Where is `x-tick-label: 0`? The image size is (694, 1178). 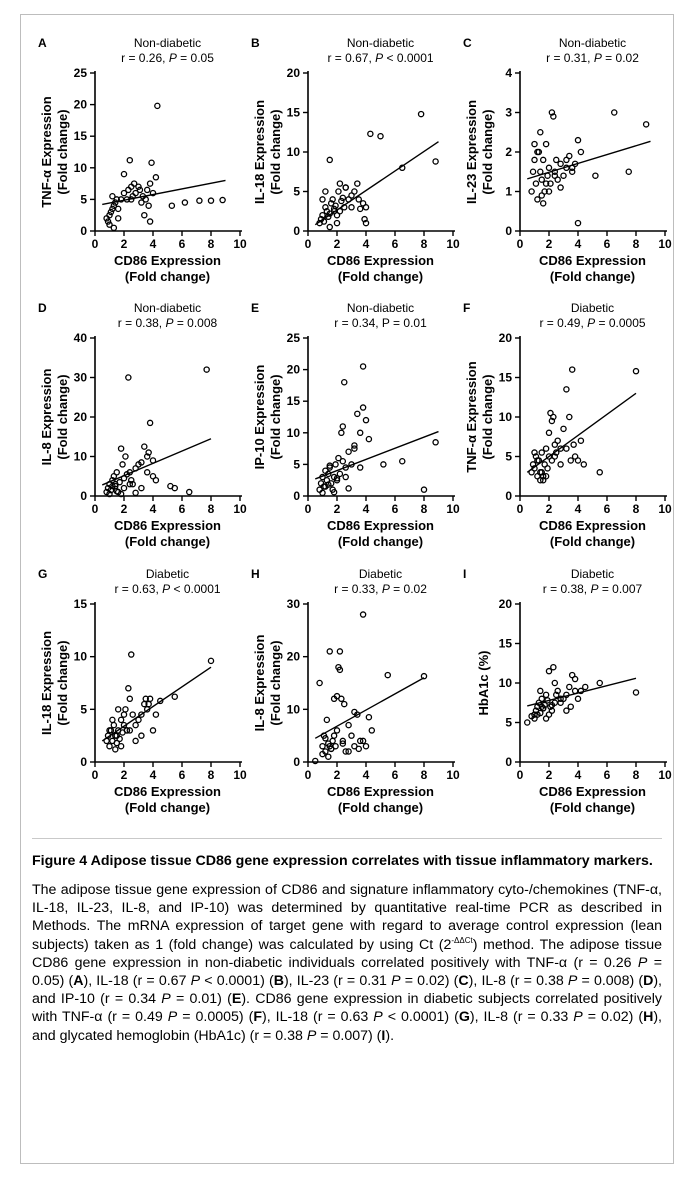
x-tick-label: 0 is located at coordinates (95, 775).